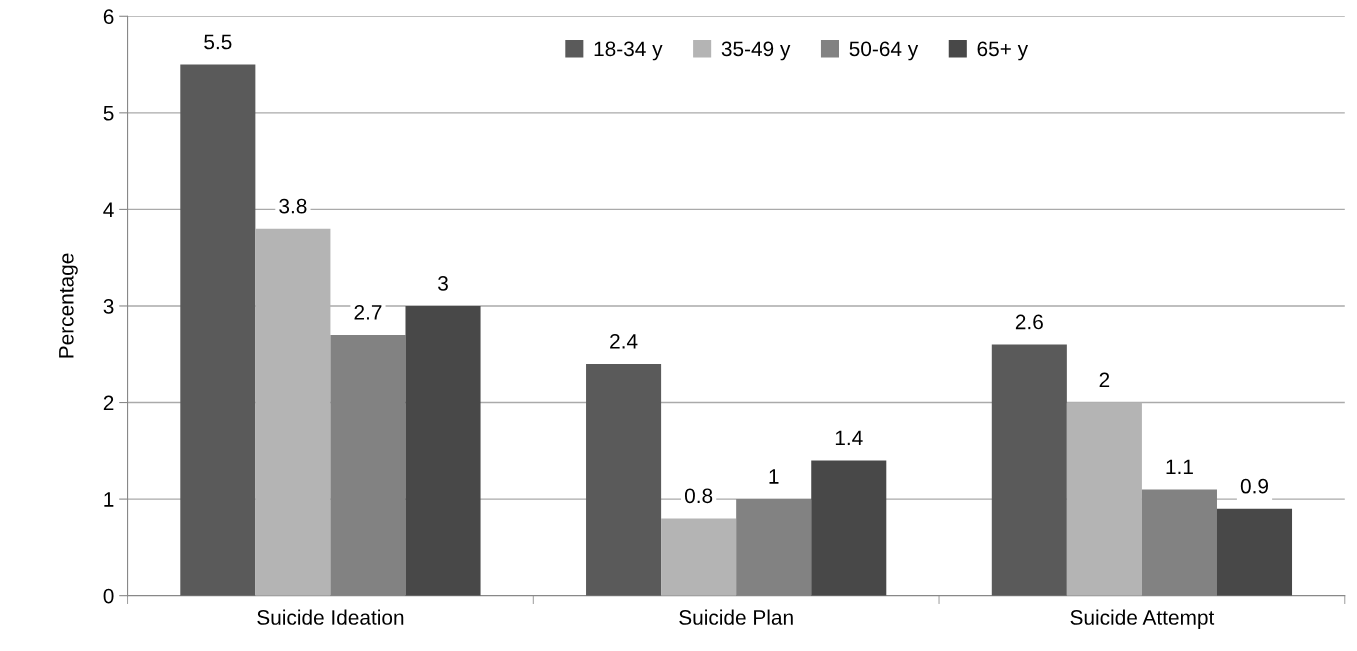  I want to click on x-tick-label: Suicide Ideation, so click(330, 617).